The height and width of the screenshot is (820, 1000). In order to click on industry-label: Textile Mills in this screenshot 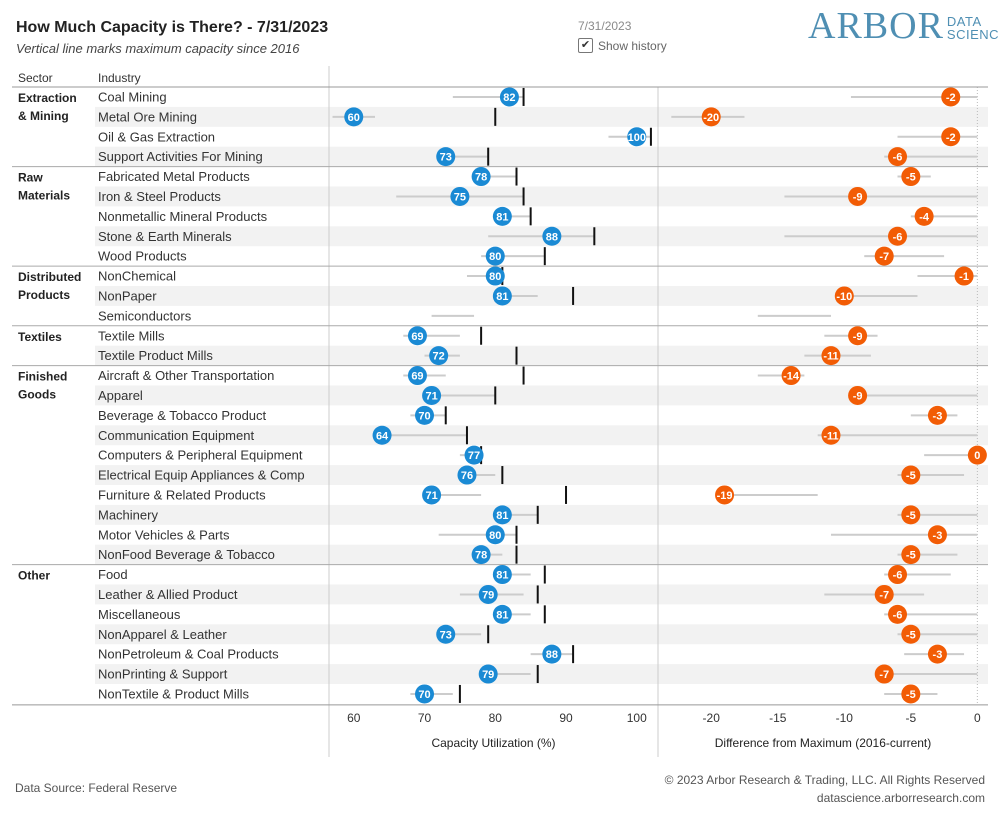, I will do `click(131, 335)`.